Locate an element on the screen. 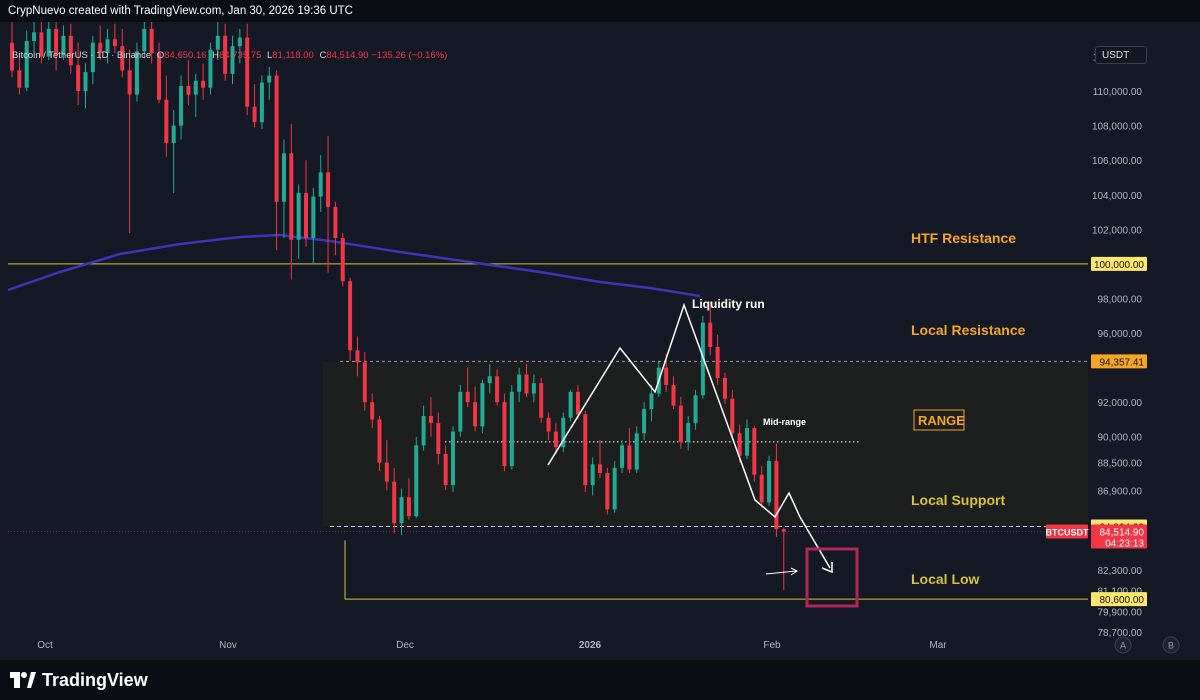 Image resolution: width=1200 pixels, height=700 pixels. price-level-tag is located at coordinates (1119, 263).